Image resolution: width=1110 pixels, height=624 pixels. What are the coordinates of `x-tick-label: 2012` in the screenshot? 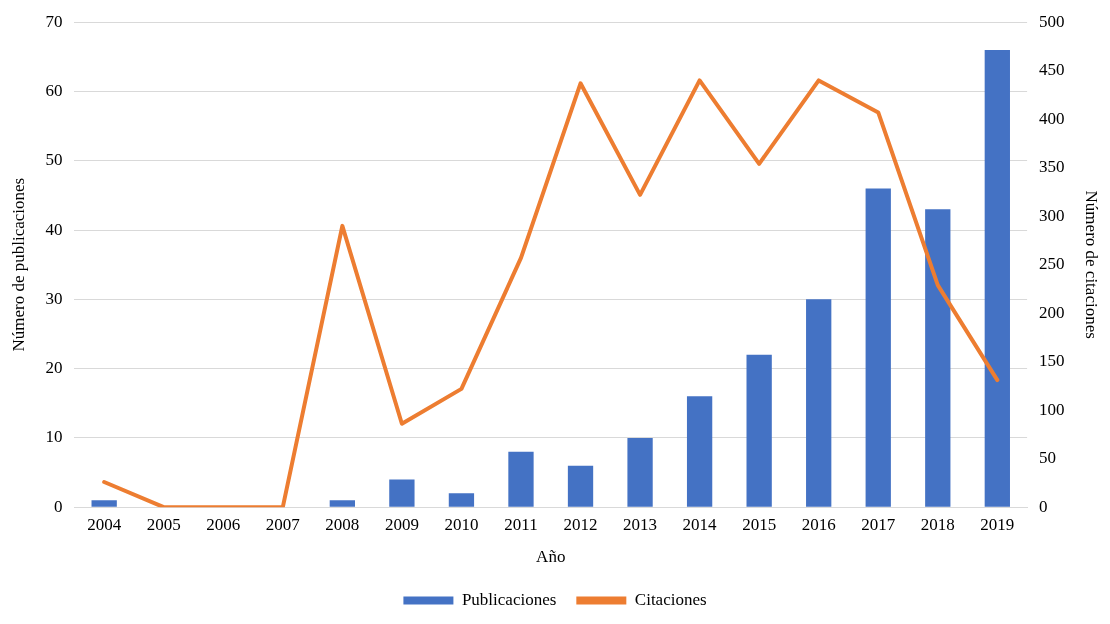 It's located at (580, 524).